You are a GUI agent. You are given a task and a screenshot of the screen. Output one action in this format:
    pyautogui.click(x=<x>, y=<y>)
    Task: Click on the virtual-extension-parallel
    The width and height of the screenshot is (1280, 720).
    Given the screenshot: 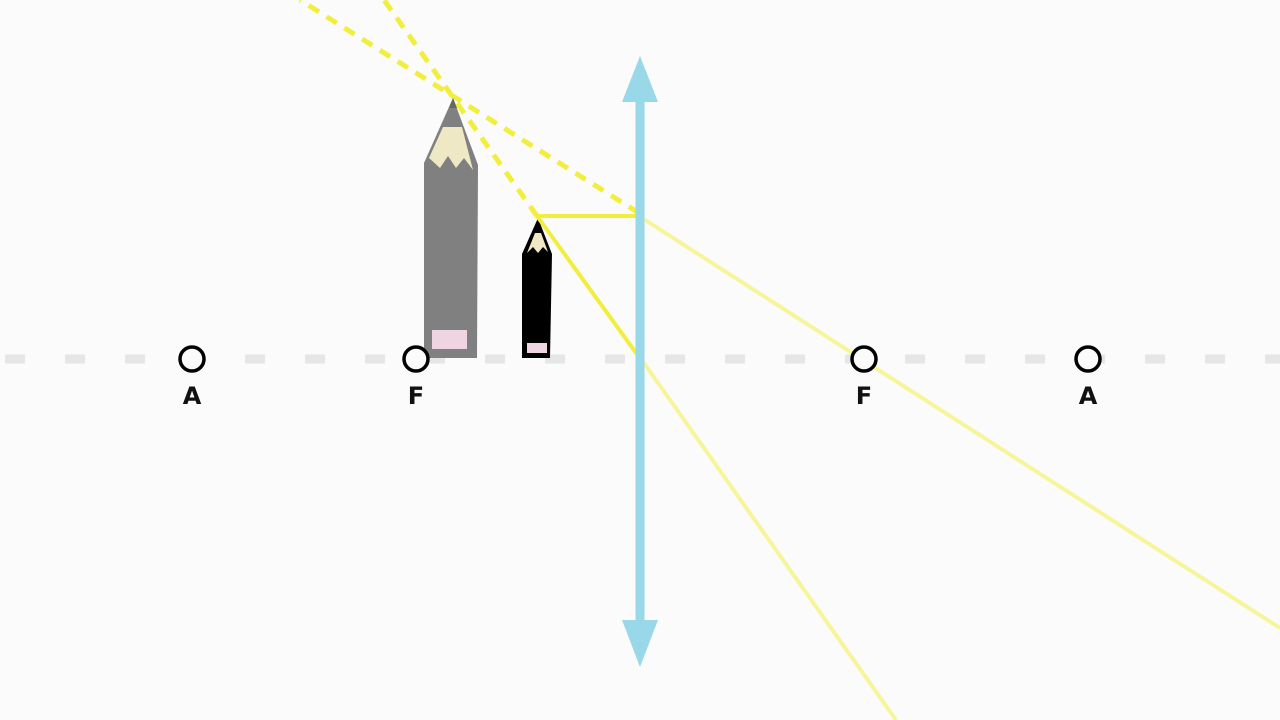 What is the action you would take?
    pyautogui.click(x=469, y=108)
    